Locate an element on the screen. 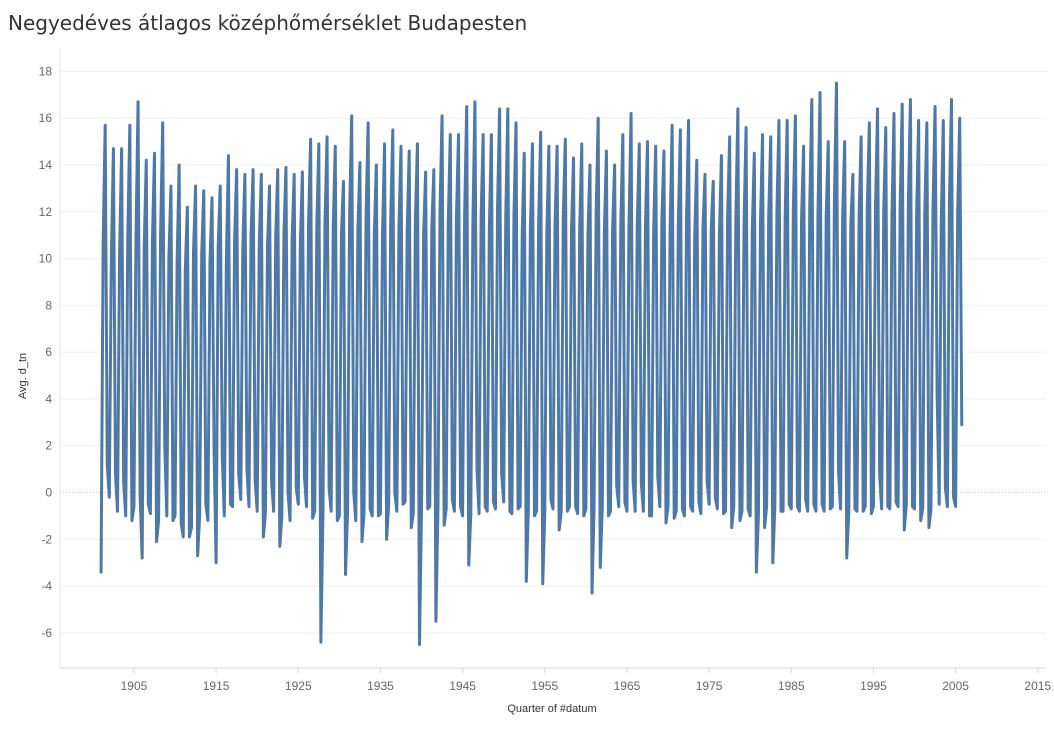  y-tick-label: 12 is located at coordinates (46, 212).